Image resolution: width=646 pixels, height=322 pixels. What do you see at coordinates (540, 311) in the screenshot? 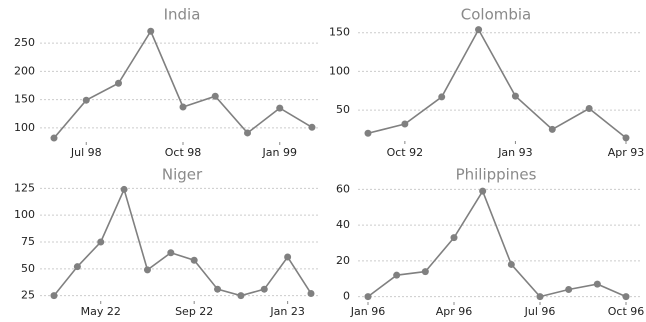
I see `x-tick-label: Jul 96` at bounding box center [540, 311].